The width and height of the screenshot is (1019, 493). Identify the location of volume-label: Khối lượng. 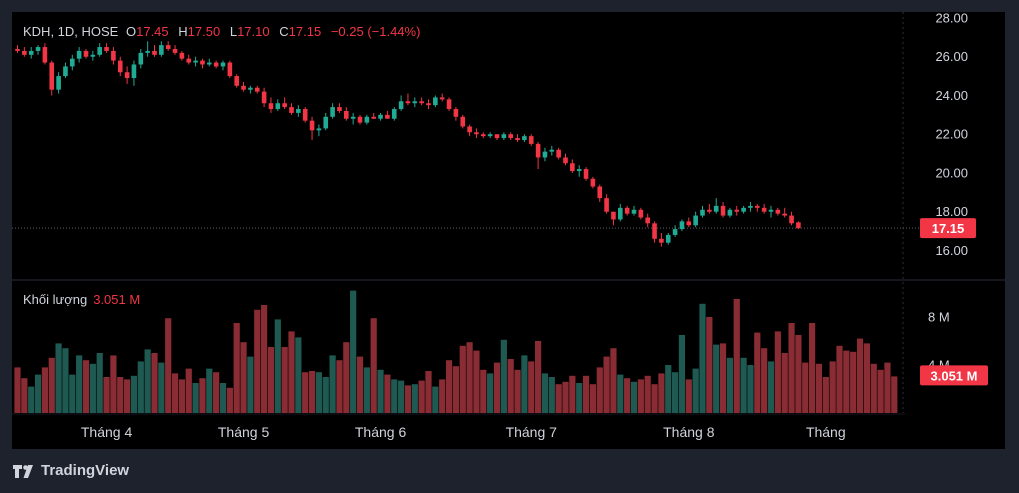
(55, 299).